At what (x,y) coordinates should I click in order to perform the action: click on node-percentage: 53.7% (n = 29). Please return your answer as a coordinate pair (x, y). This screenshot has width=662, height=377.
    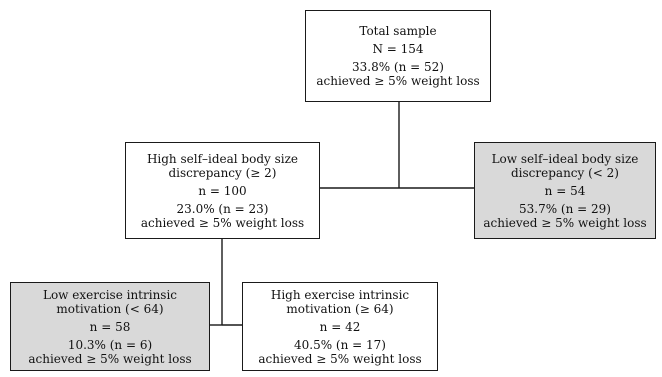
    Looking at the image, I should click on (565, 208).